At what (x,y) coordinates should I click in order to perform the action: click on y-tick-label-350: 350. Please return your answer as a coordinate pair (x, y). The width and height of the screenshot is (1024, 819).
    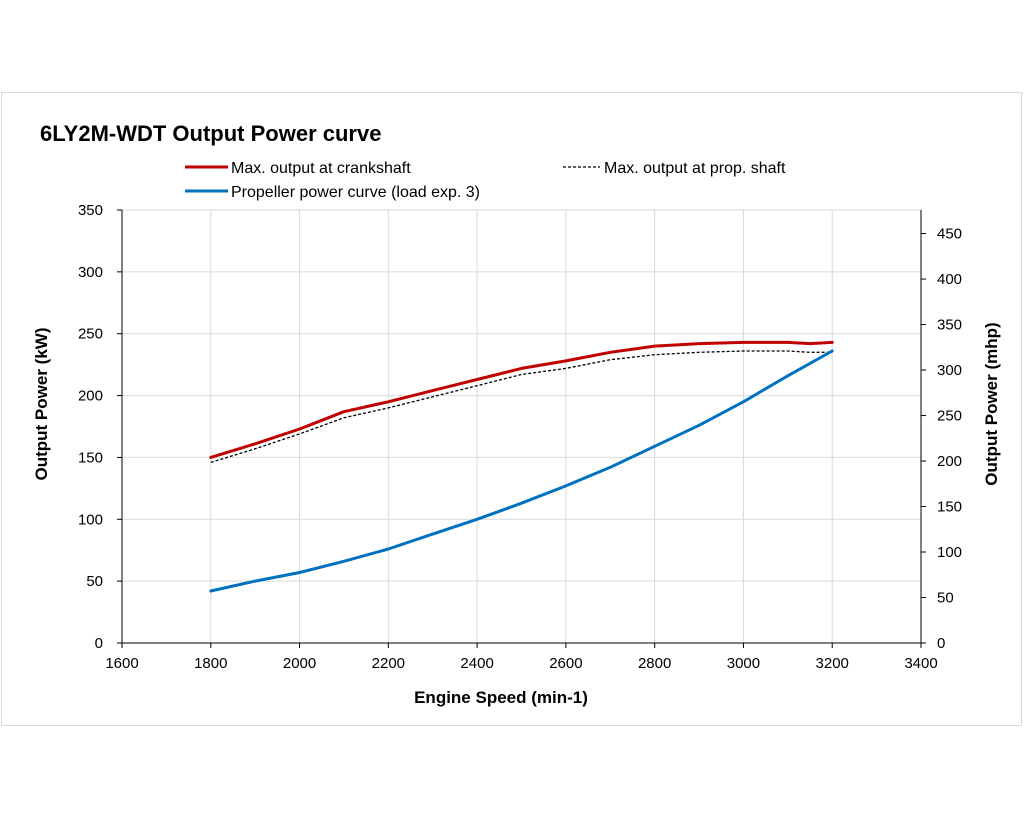
    Looking at the image, I should click on (90, 210).